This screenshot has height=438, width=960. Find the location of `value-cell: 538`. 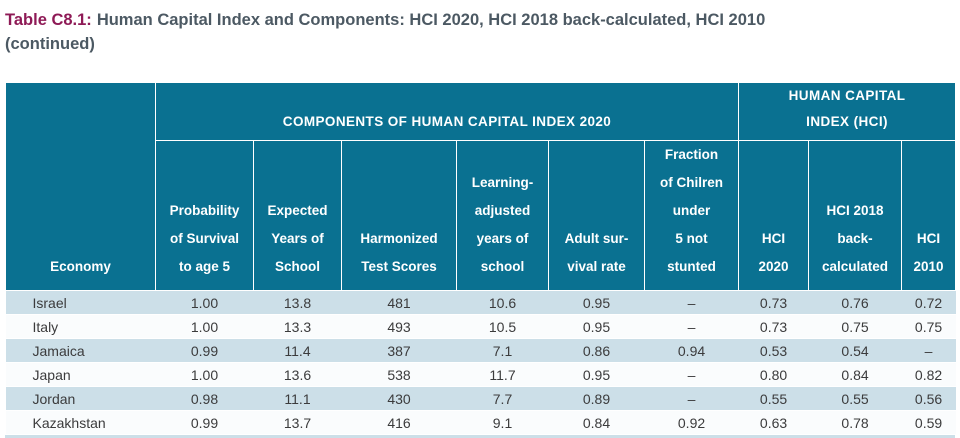

value-cell: 538 is located at coordinates (399, 374).